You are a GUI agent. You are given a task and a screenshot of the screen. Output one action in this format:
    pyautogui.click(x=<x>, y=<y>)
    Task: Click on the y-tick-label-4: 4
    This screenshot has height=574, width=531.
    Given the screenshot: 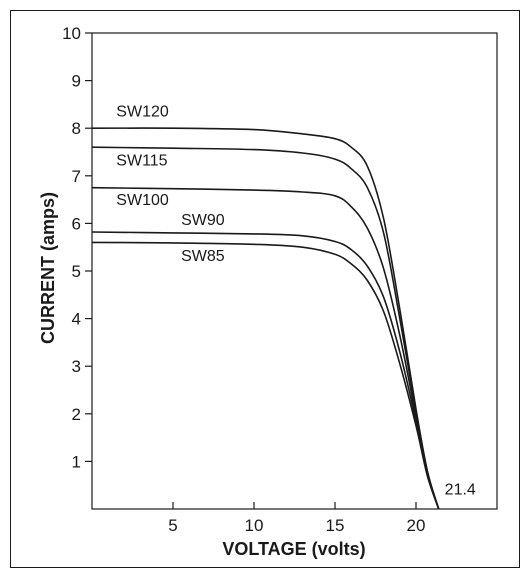 What is the action you would take?
    pyautogui.click(x=76, y=319)
    